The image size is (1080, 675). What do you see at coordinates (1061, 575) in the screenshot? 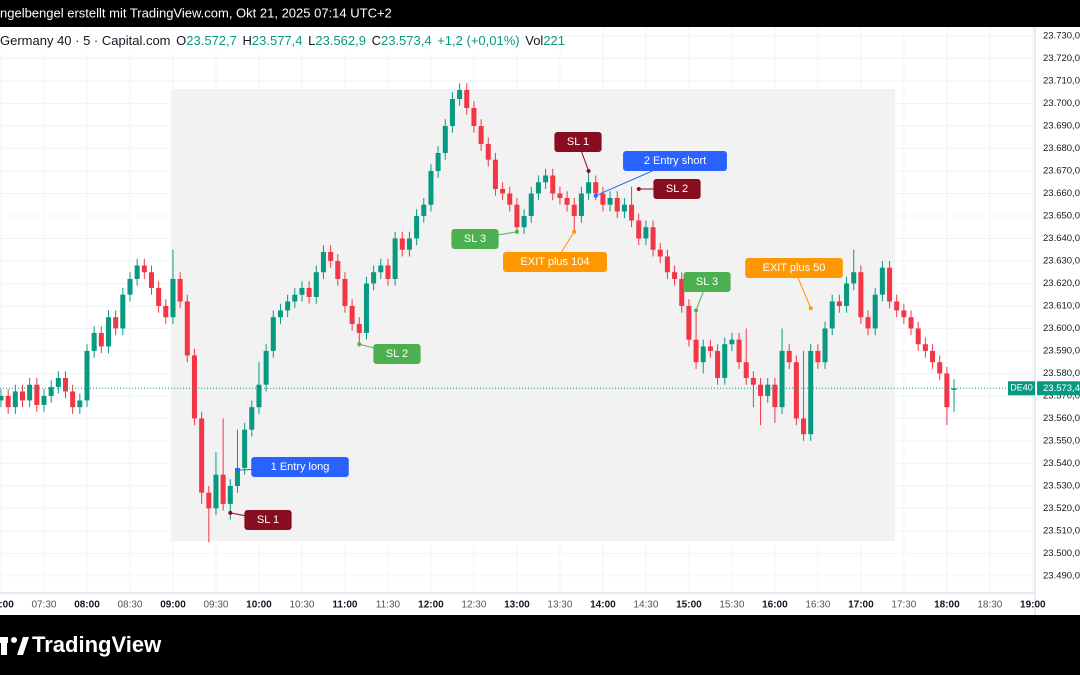
I see `y-tick-label: 23.490,0` at bounding box center [1061, 575].